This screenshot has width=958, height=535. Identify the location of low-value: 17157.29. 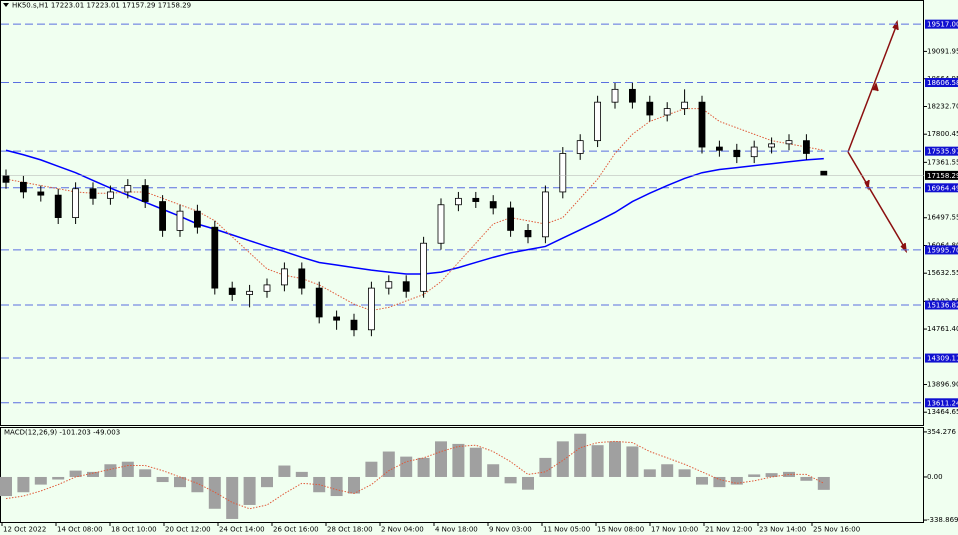
(138, 6).